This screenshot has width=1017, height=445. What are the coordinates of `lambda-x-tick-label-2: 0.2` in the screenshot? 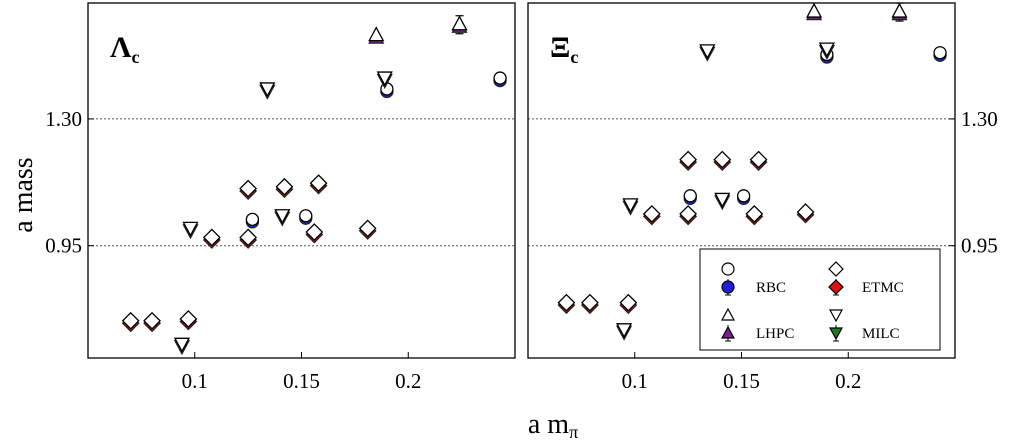 It's located at (408, 381).